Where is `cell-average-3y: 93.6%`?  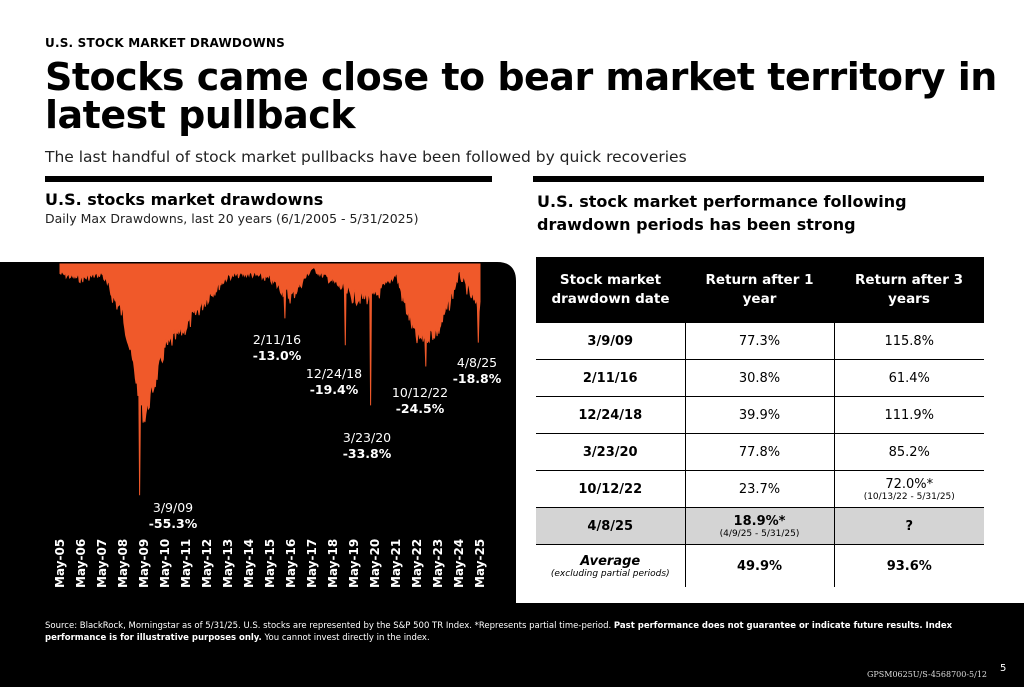 cell-average-3y: 93.6% is located at coordinates (909, 566).